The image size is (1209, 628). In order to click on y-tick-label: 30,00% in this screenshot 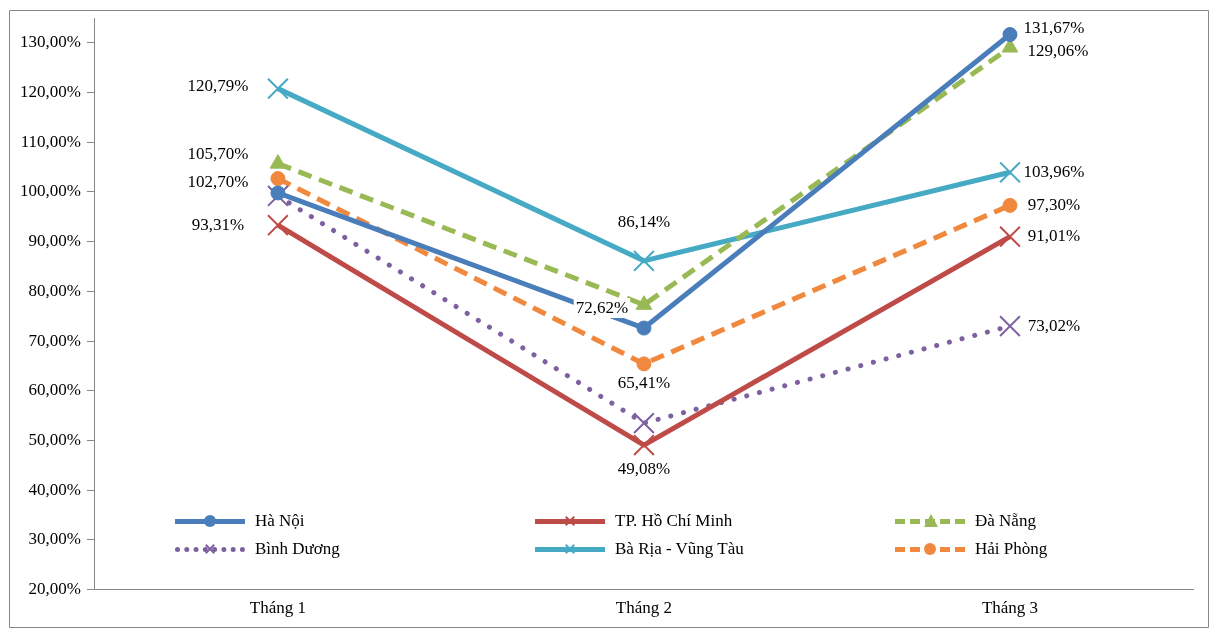, I will do `click(54, 539)`.